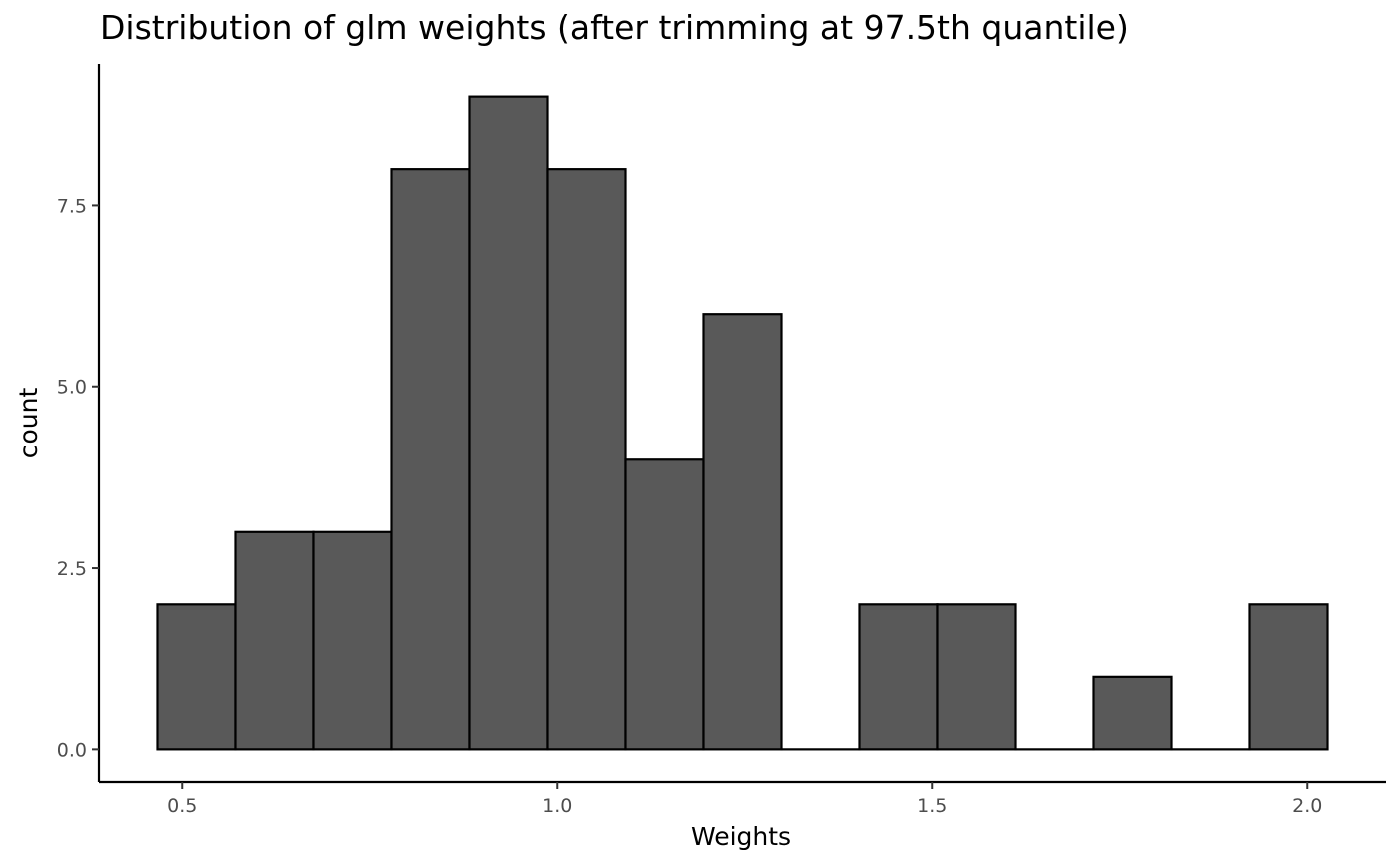 The height and width of the screenshot is (866, 1400). I want to click on x-tick-label-1: 1.0, so click(557, 806).